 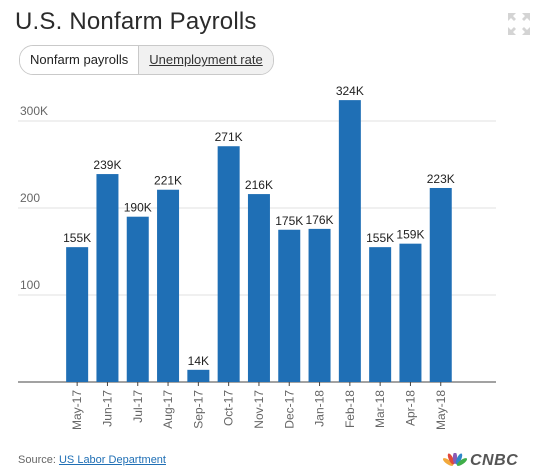 I want to click on x-tick-label: Feb-18, so click(x=350, y=409).